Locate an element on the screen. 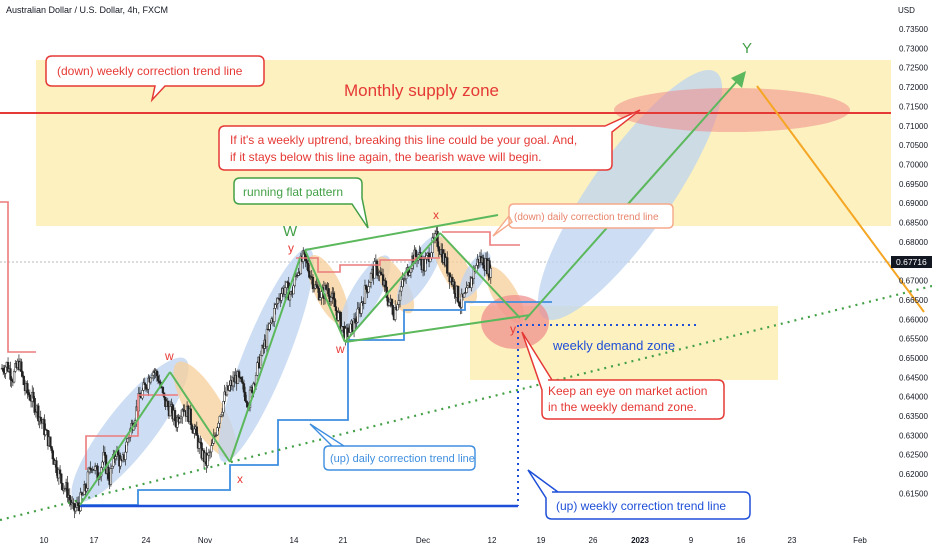  callout-down-daily: (down) daily correction trend line is located at coordinates (583, 220).